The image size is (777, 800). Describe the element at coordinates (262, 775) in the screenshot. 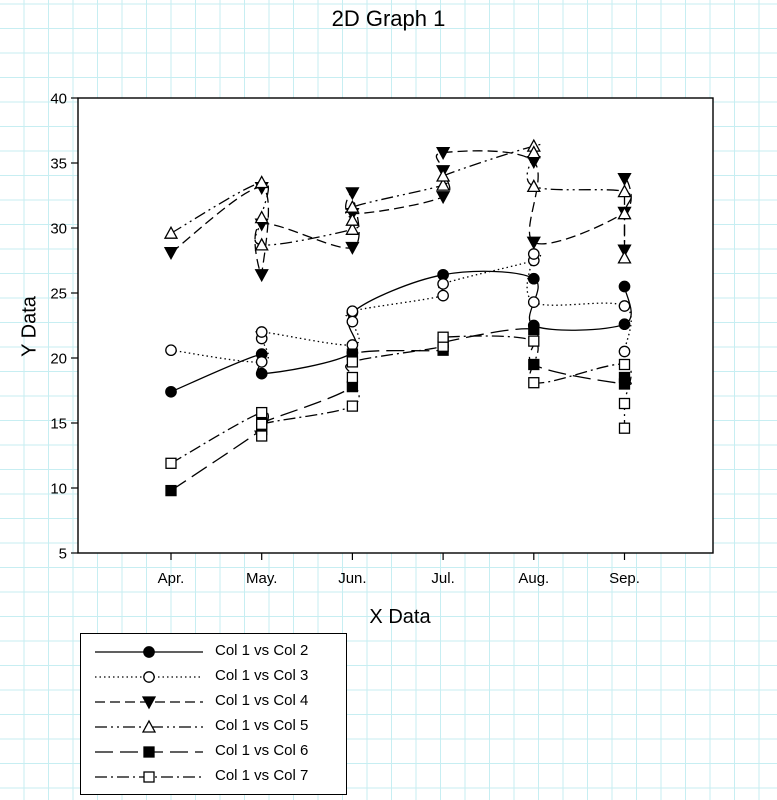

I see `legend-label: Col 1 vs Col 7` at that location.